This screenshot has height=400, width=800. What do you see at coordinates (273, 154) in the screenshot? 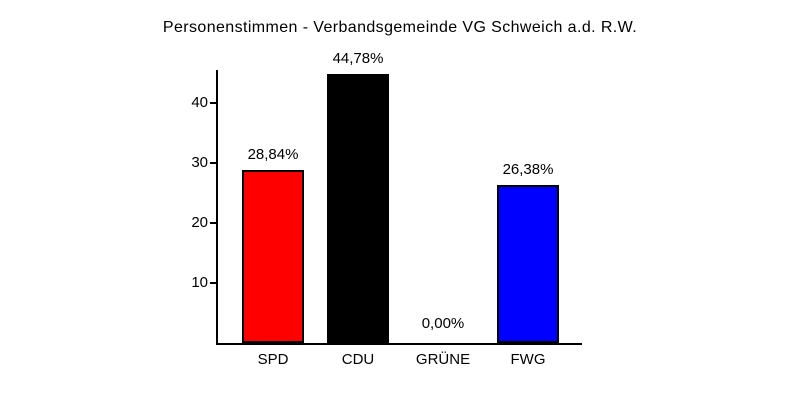
I see `value-label-spd: 28,84%` at bounding box center [273, 154].